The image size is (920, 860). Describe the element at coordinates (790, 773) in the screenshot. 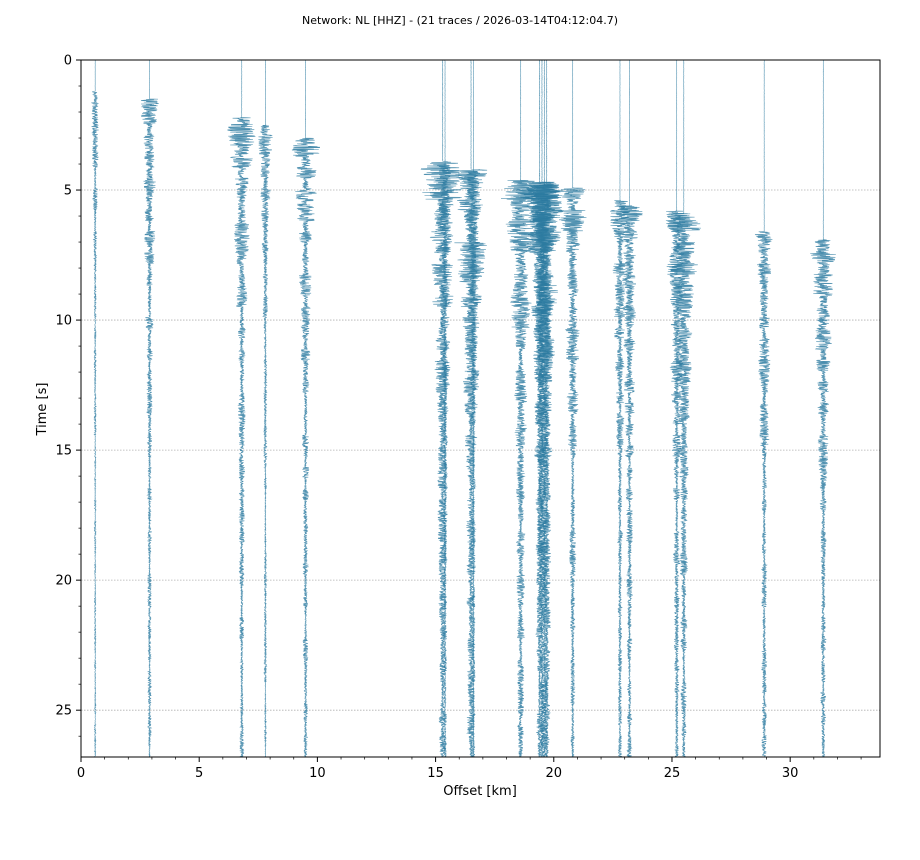

I see `x-tick-label: 30` at that location.